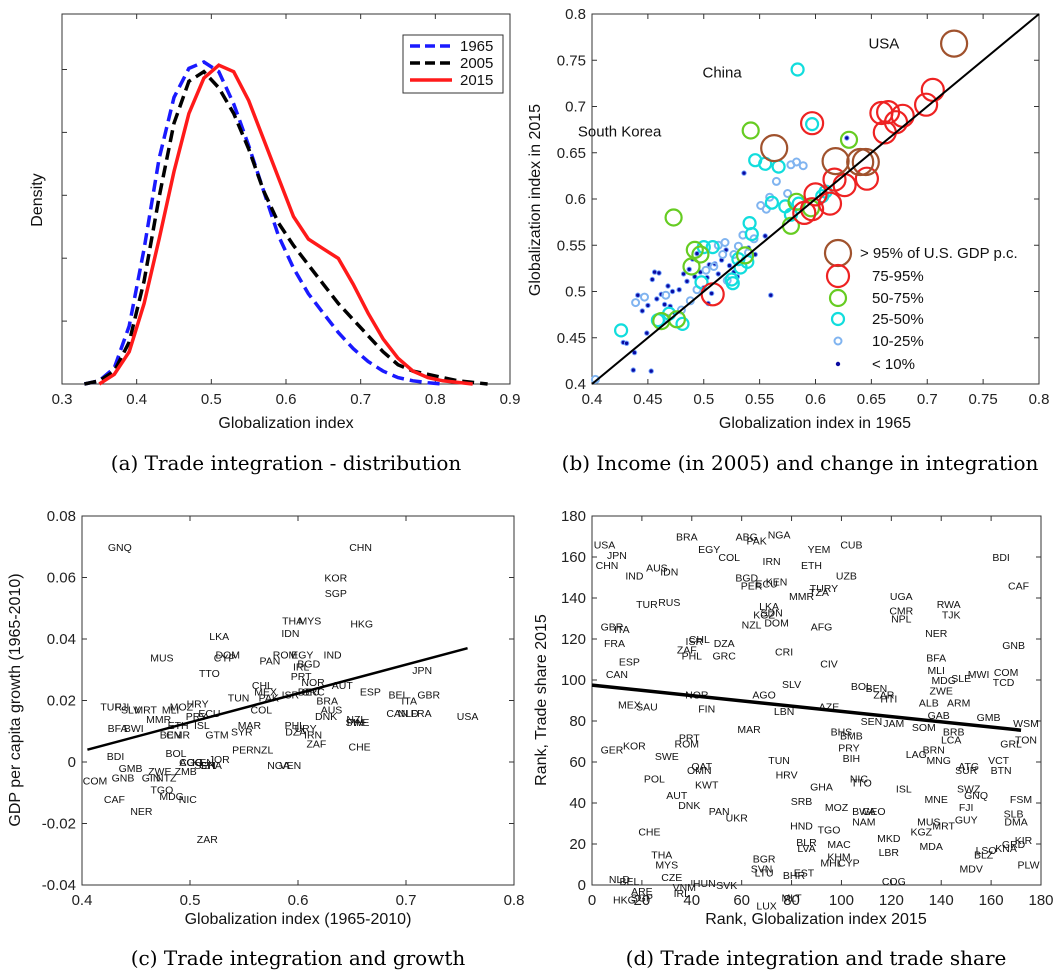 This screenshot has width=1055, height=972. What do you see at coordinates (219, 637) in the screenshot?
I see `country-label: LKA` at bounding box center [219, 637].